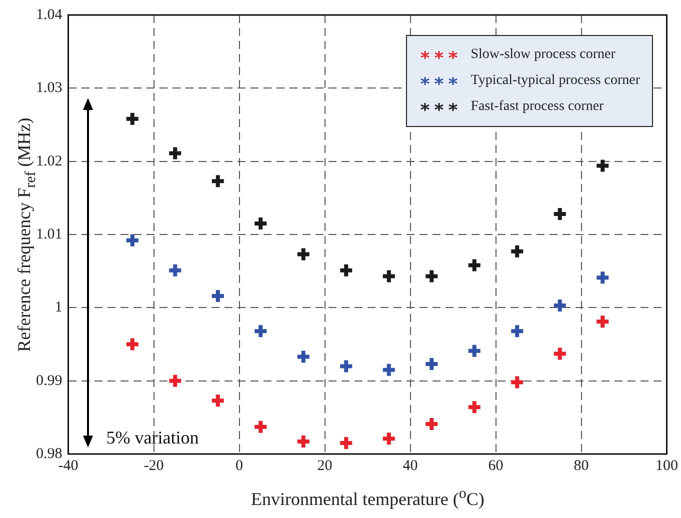  I want to click on y-tick-label: 1.02, so click(49, 161).